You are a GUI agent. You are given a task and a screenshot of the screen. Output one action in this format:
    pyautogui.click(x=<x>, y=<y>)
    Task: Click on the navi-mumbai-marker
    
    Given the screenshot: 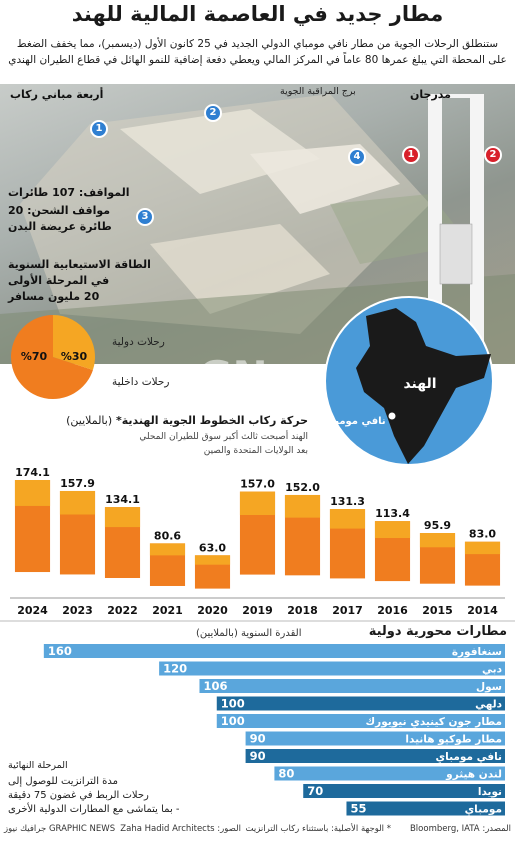 What is the action you would take?
    pyautogui.click(x=392, y=416)
    